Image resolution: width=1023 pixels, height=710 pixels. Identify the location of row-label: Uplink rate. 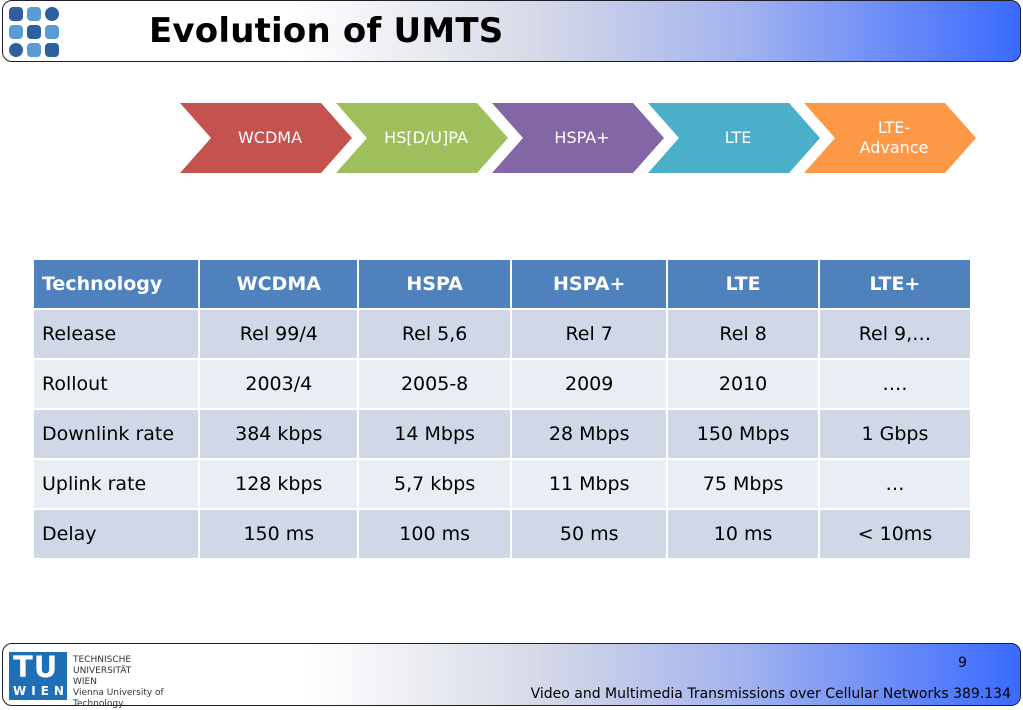
(116, 484).